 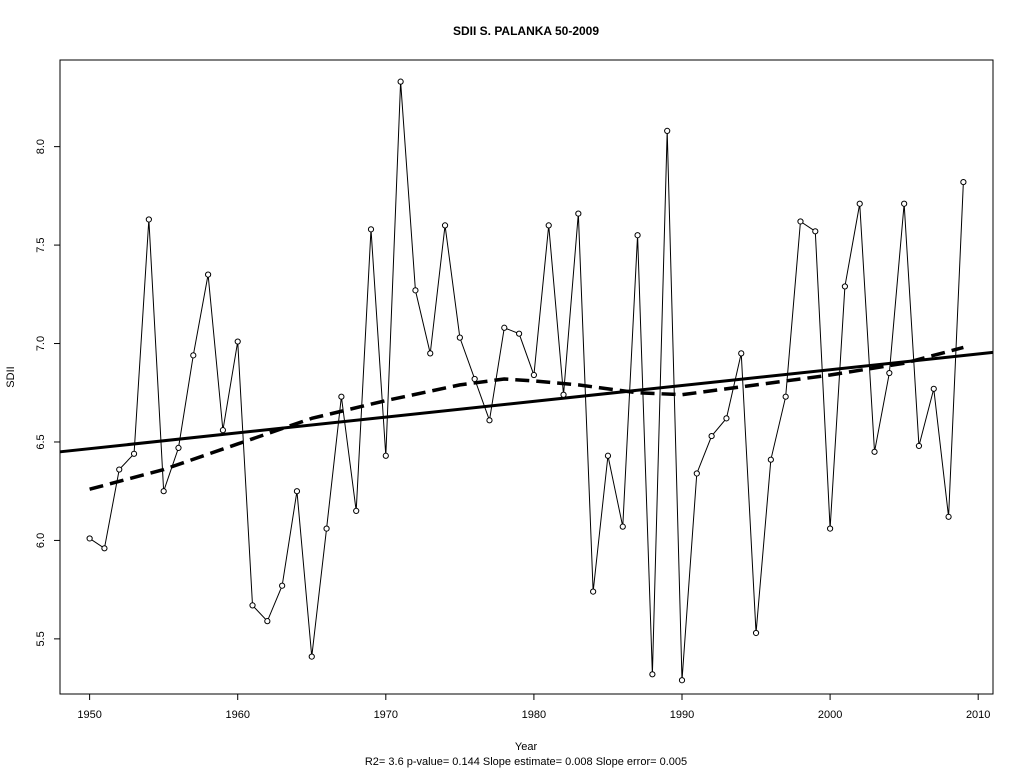 I want to click on chart-title: SDII S. PALANKA 50-2009, so click(x=526, y=31).